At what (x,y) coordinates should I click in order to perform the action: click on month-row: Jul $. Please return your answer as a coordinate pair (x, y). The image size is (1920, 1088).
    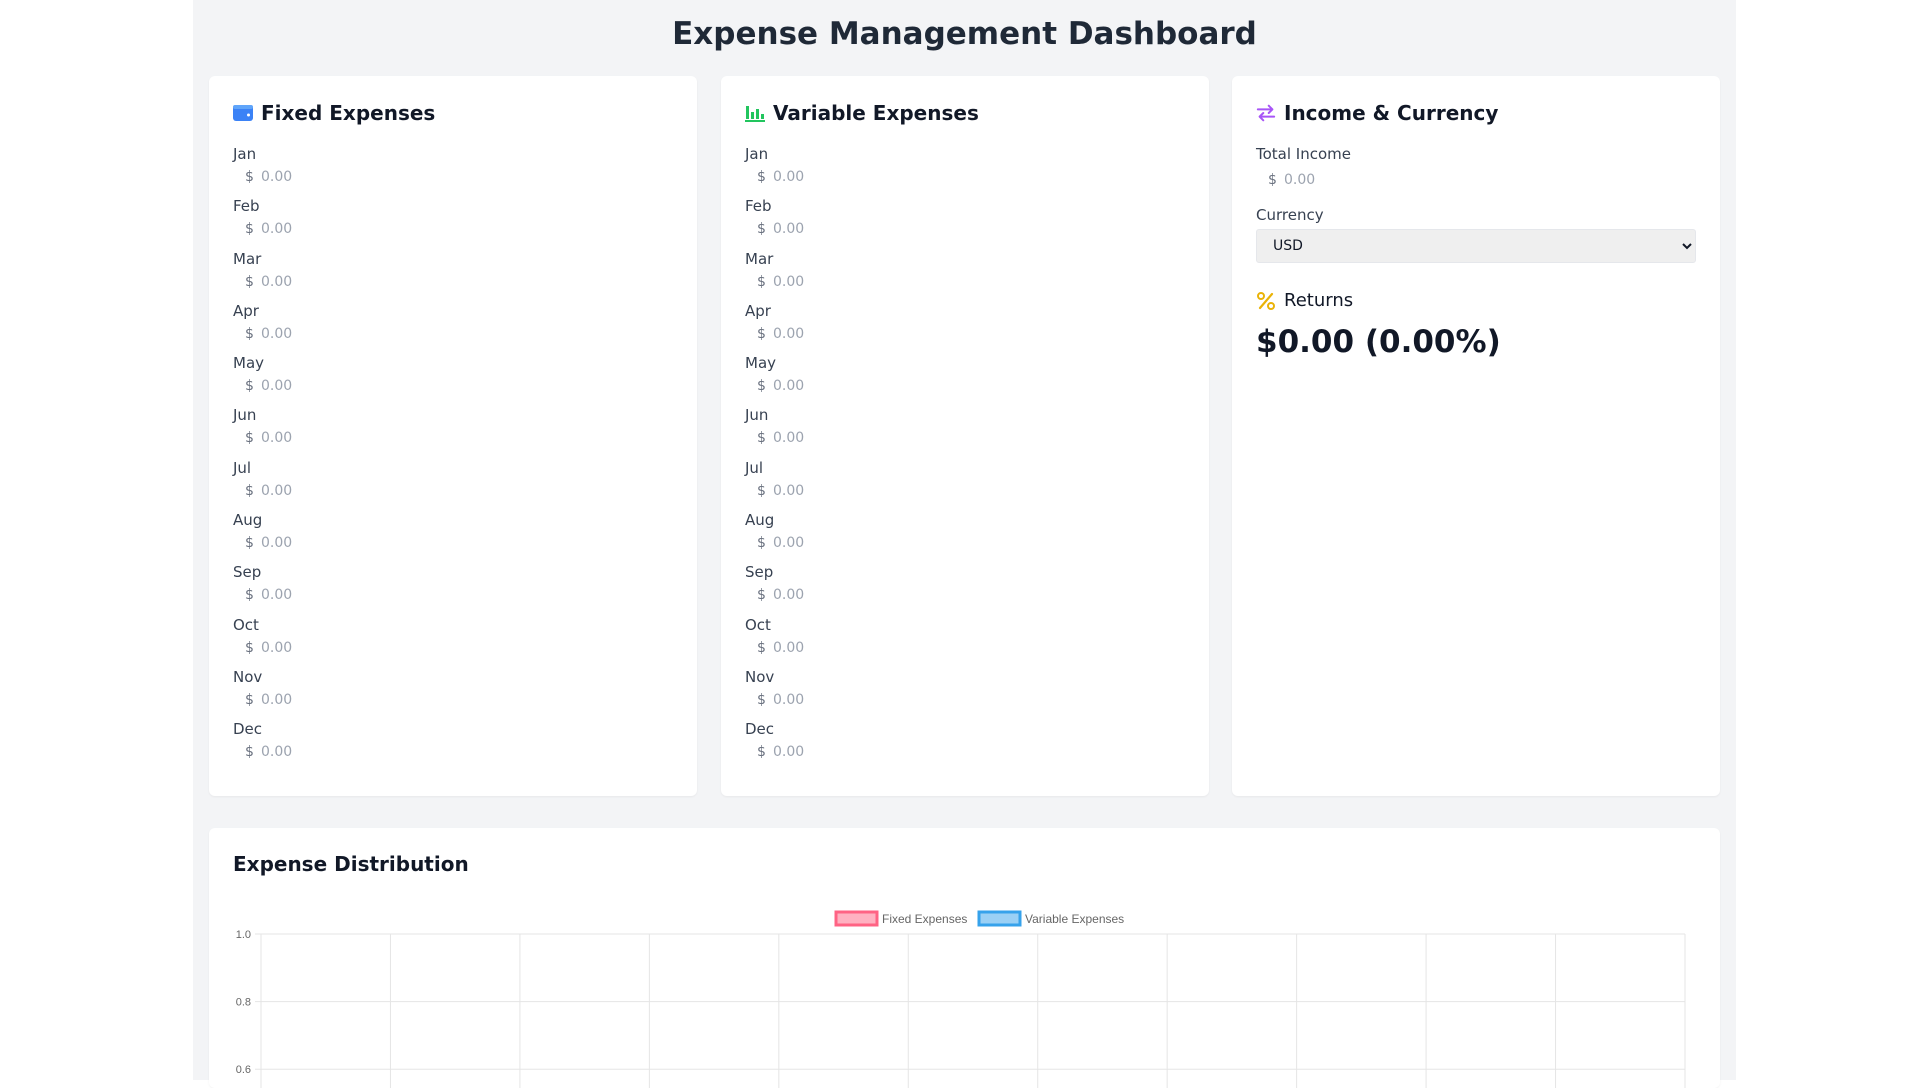
    Looking at the image, I should click on (453, 484).